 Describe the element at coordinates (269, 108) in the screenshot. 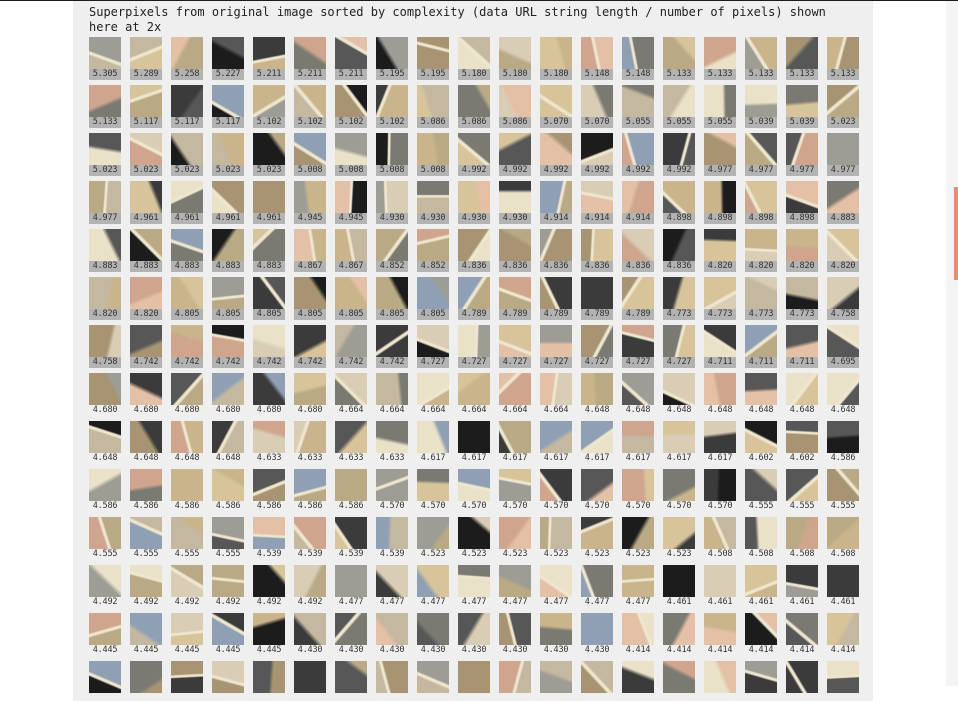

I see `superpixel-tile: 5.102` at that location.